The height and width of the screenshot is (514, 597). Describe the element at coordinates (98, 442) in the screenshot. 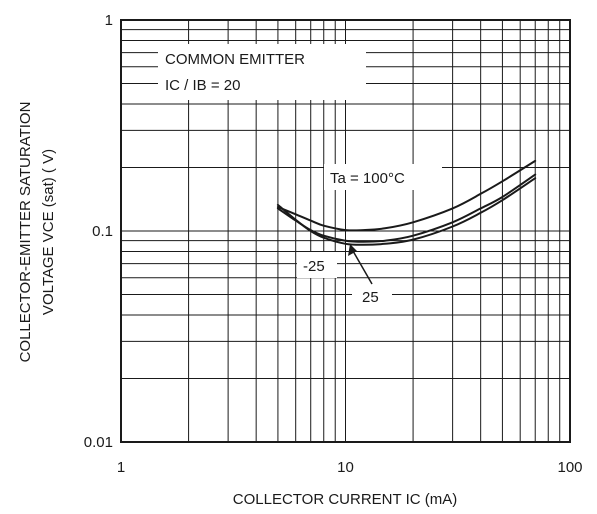

I see `y-tick-label: 0.01` at that location.